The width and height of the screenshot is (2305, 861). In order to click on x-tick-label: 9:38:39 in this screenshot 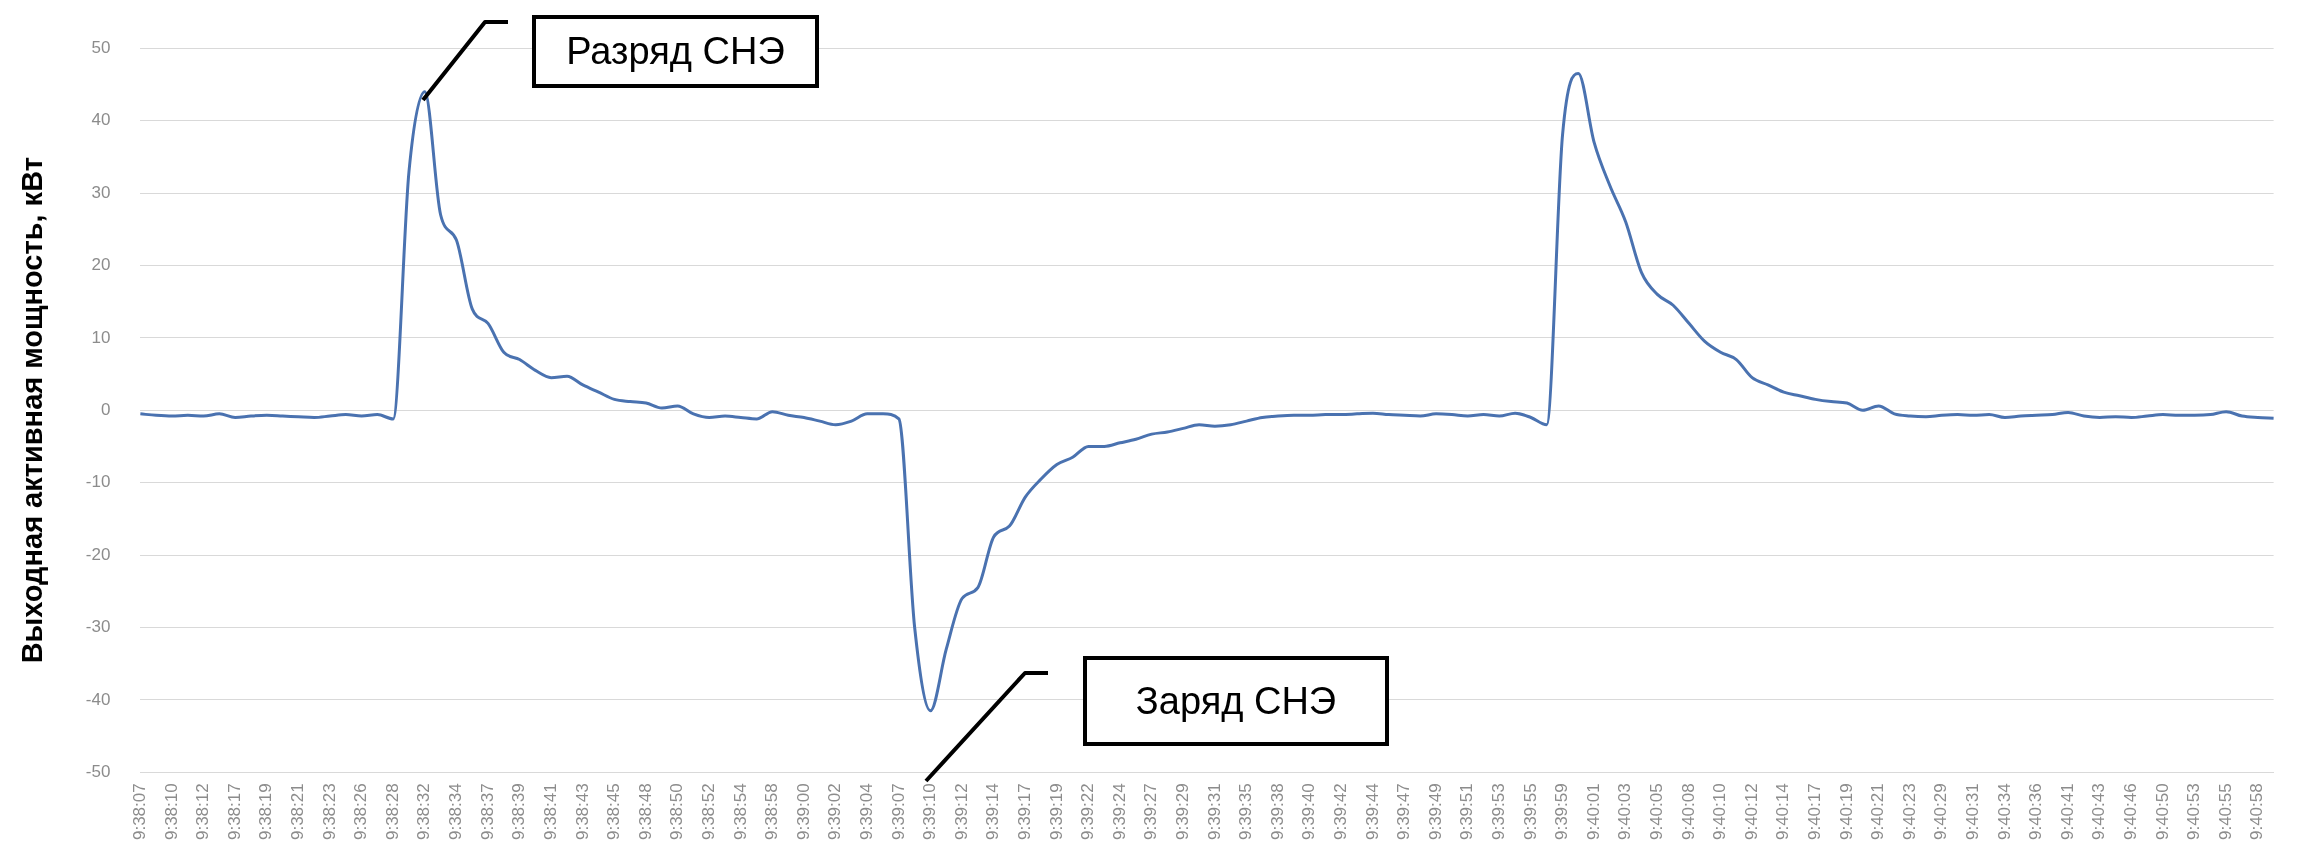, I will do `click(519, 812)`.